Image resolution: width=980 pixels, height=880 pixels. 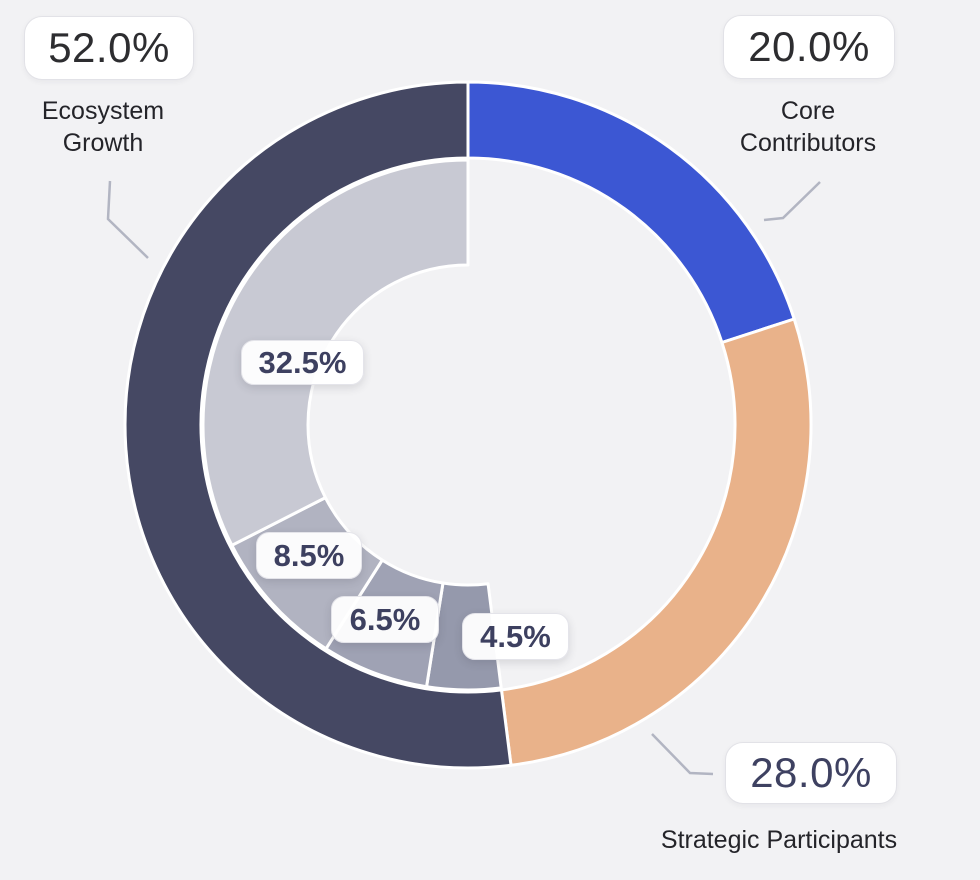 I want to click on inner-badge-6.5: 6.5%, so click(x=385, y=619).